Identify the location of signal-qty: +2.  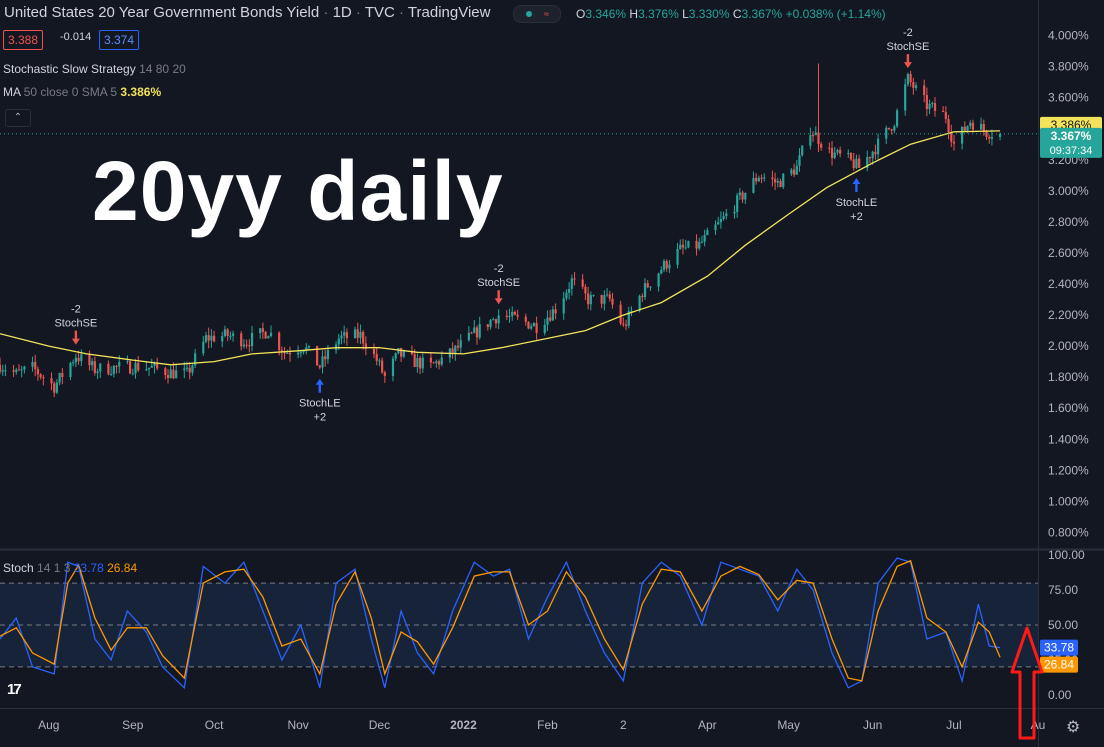
(856, 217).